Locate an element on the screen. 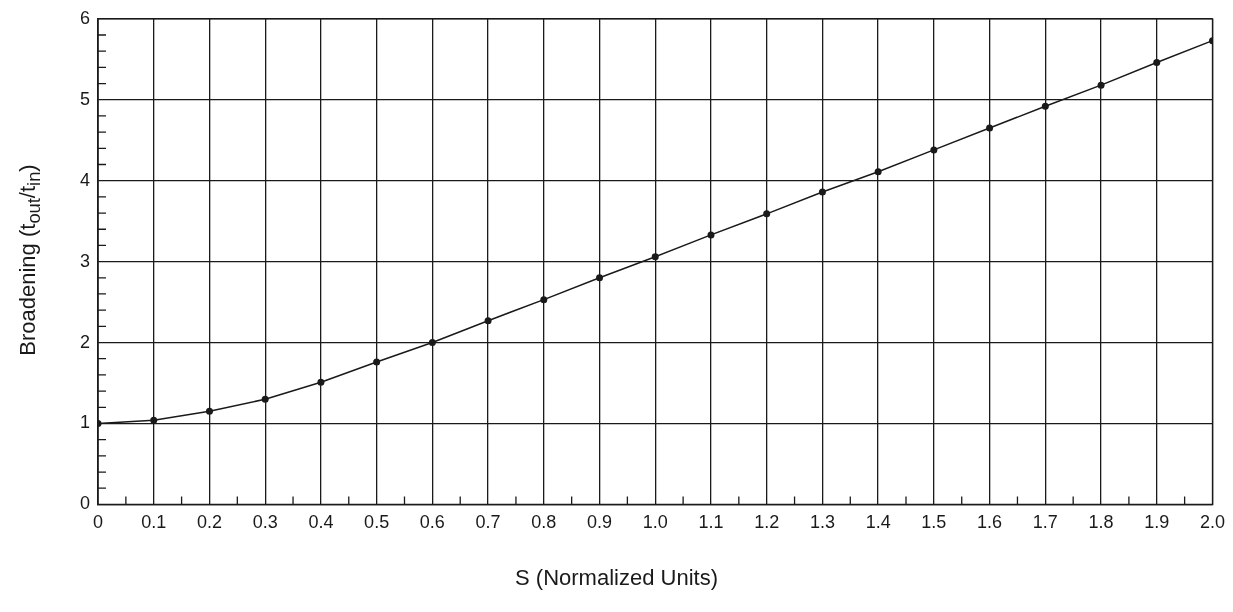 The height and width of the screenshot is (612, 1233). x-tick-label: 1.5 is located at coordinates (934, 522).